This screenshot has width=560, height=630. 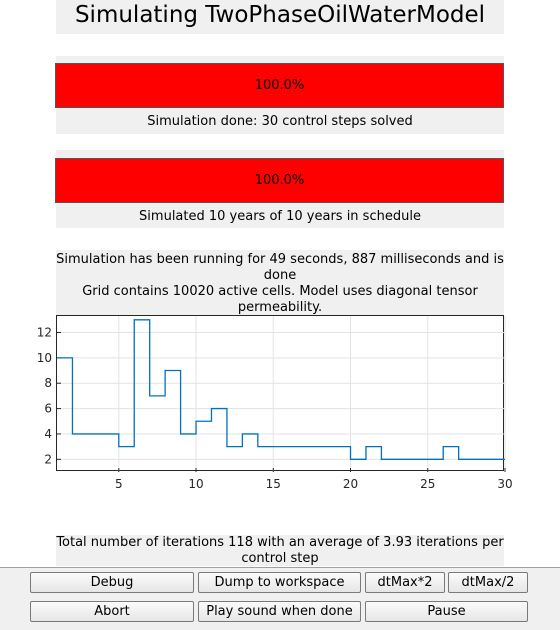 What do you see at coordinates (280, 17) in the screenshot?
I see `window-title: Simulating TwoPhaseOilWaterModel` at bounding box center [280, 17].